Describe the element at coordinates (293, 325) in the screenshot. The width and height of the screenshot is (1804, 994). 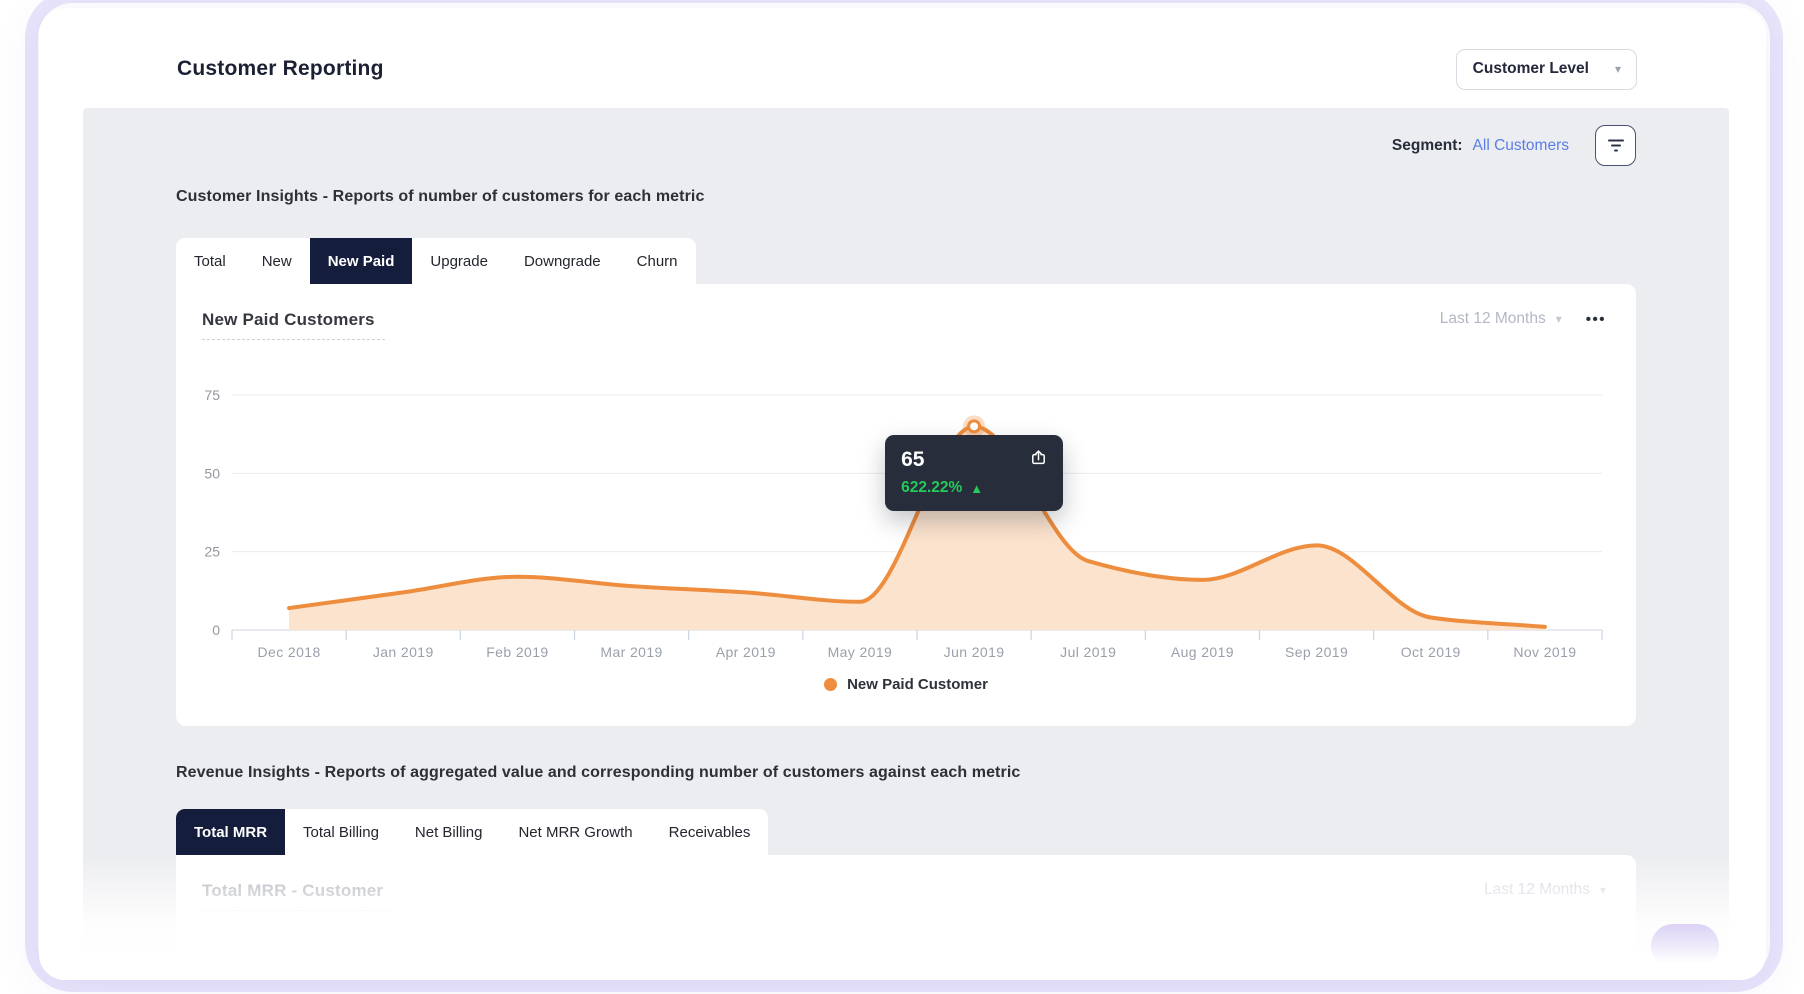
I see `chart-title: New Paid Customers` at that location.